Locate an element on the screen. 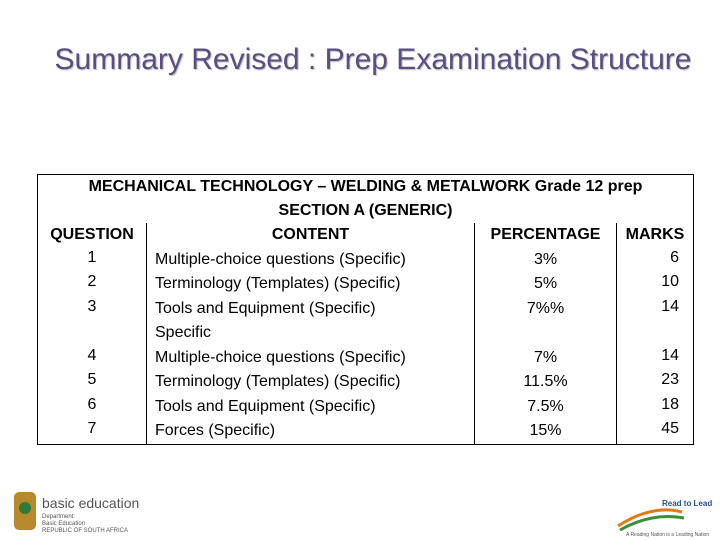 The height and width of the screenshot is (540, 720). question-cell is located at coordinates (92, 333).